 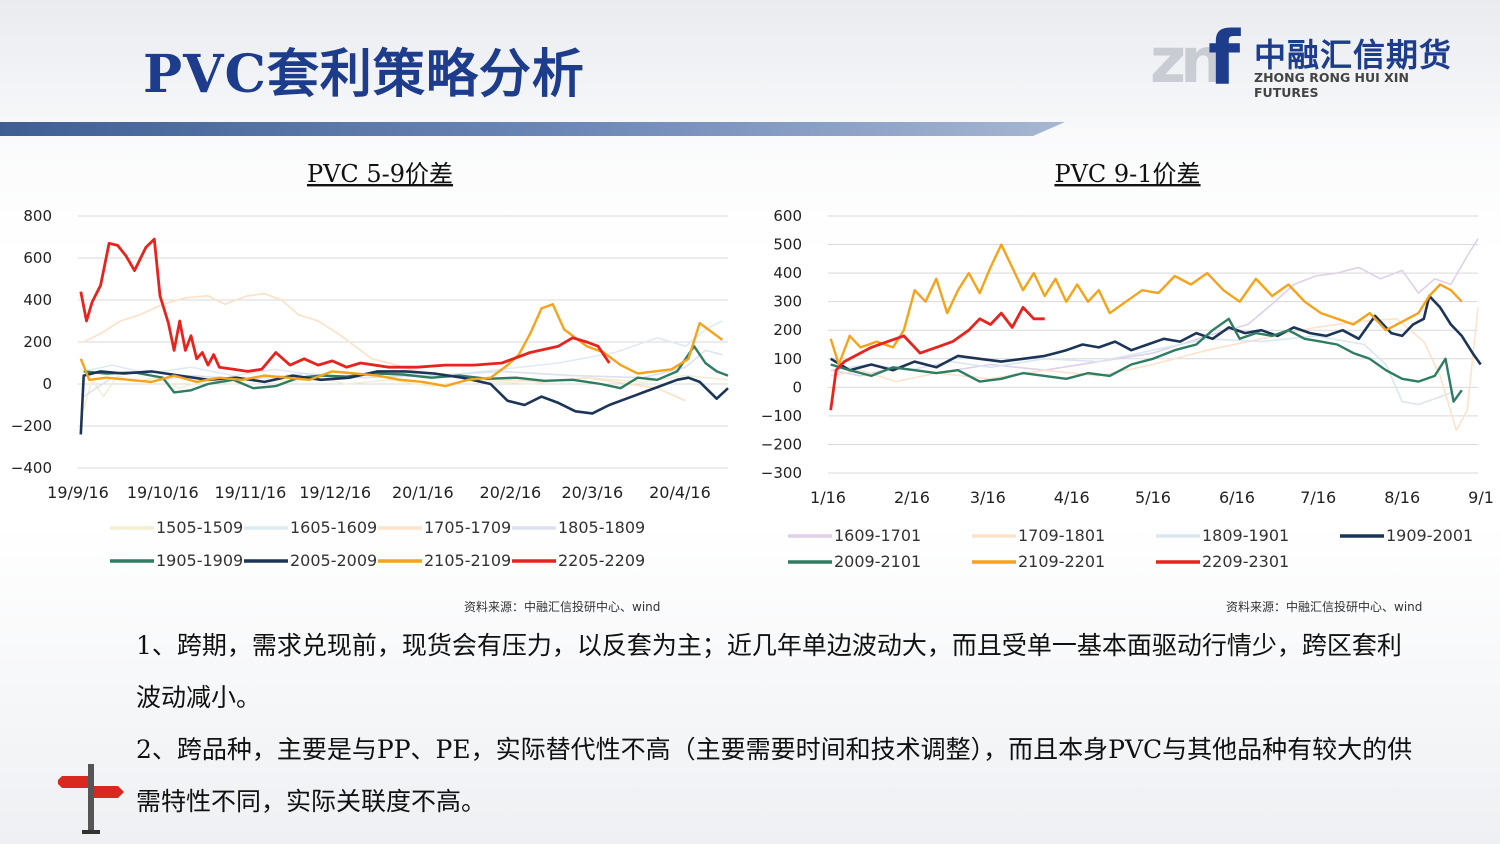 What do you see at coordinates (593, 492) in the screenshot?
I see `x-tick-label: 20/3/16` at bounding box center [593, 492].